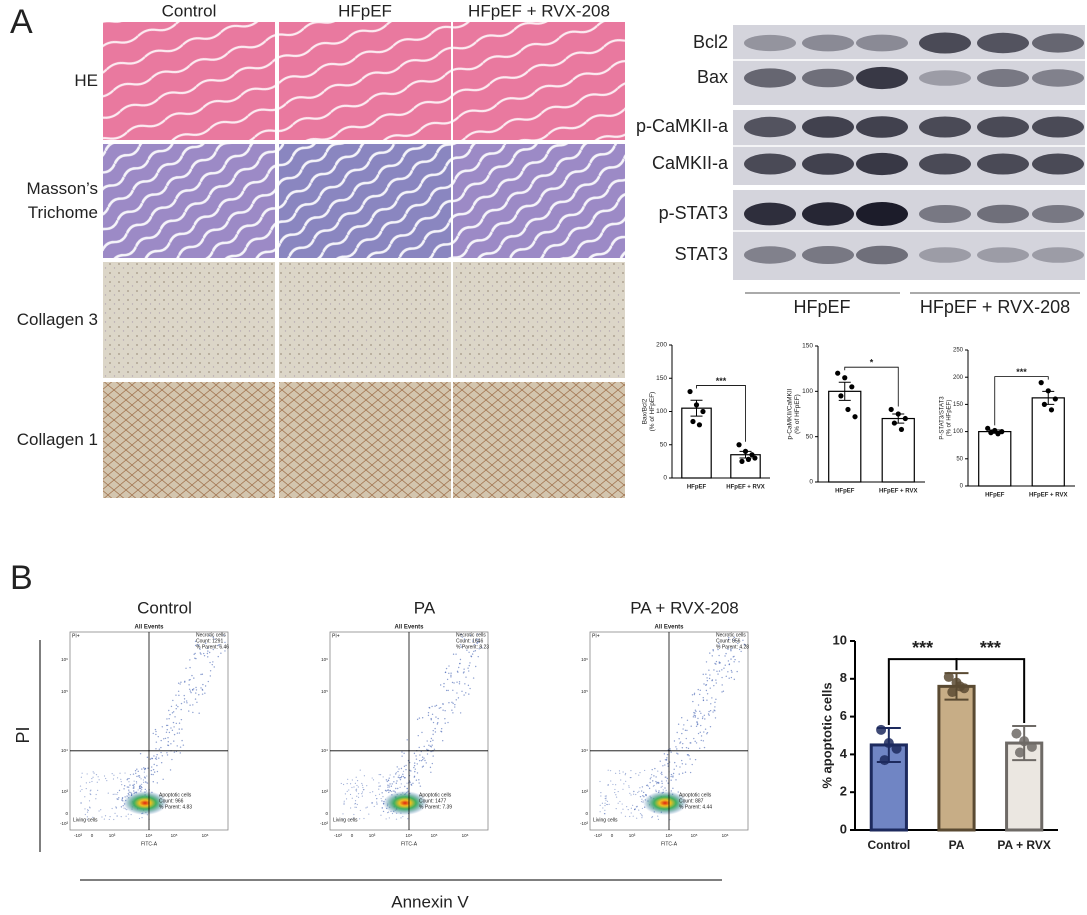  I want to click on flow-label: Count: 966, so click(171, 801).